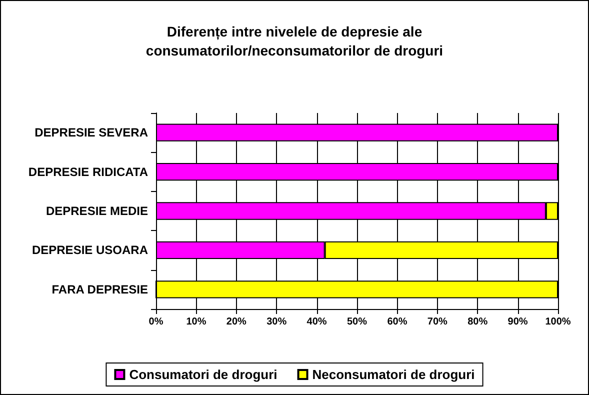 The image size is (589, 395). I want to click on x-tick-label: 40%, so click(316, 322).